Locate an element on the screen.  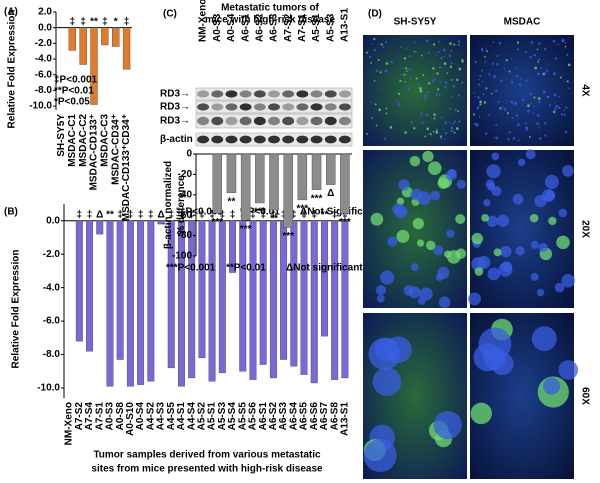
column-label: MSDAC is located at coordinates (522, 22).